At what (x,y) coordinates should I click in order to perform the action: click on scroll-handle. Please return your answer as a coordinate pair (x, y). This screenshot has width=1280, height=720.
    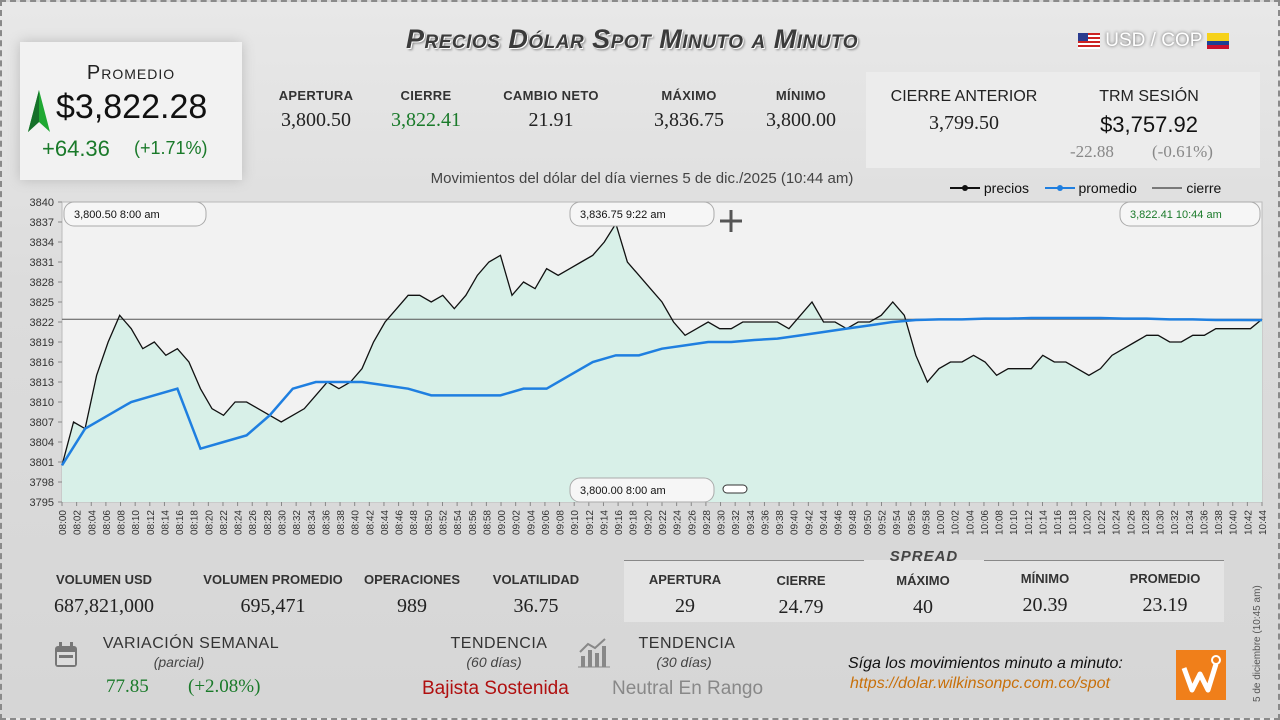
    Looking at the image, I should click on (735, 489).